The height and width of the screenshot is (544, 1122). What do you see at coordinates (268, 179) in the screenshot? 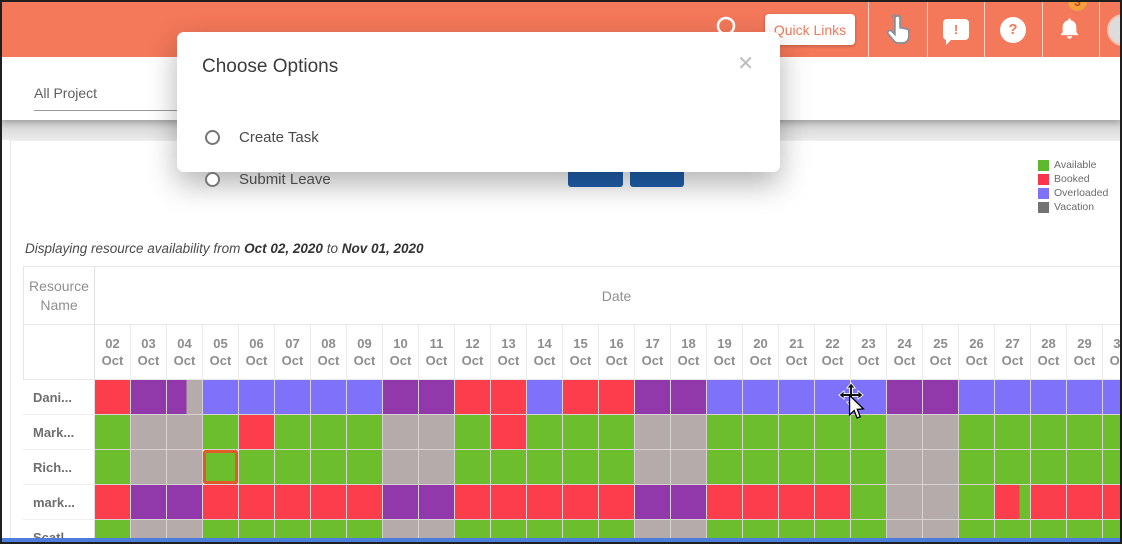
I see `modal-option-submit-leave: Submit Leave` at bounding box center [268, 179].